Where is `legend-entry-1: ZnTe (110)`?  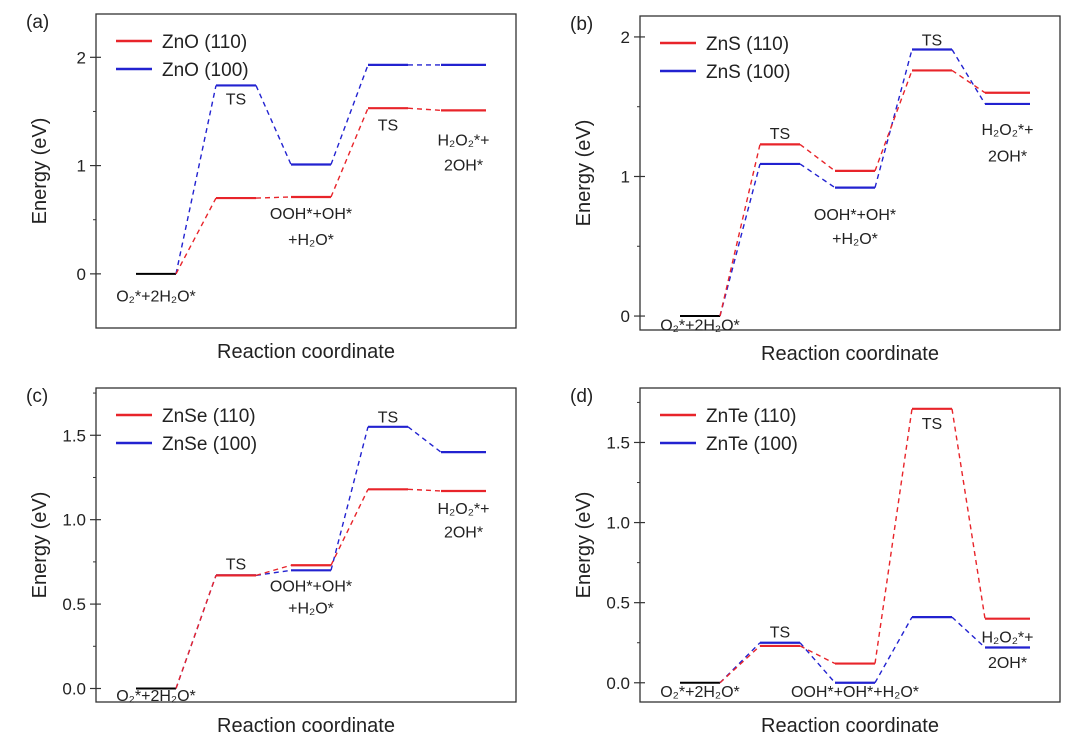
legend-entry-1: ZnTe (110) is located at coordinates (751, 416).